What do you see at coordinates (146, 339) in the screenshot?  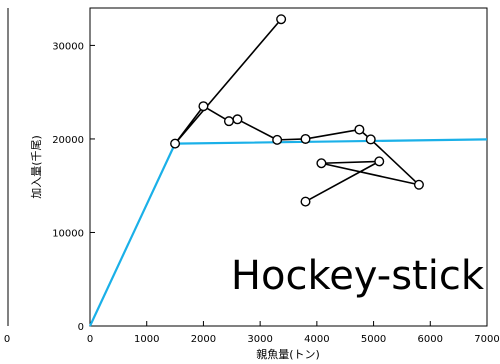 I see `x-tick-label: 1000` at bounding box center [146, 339].